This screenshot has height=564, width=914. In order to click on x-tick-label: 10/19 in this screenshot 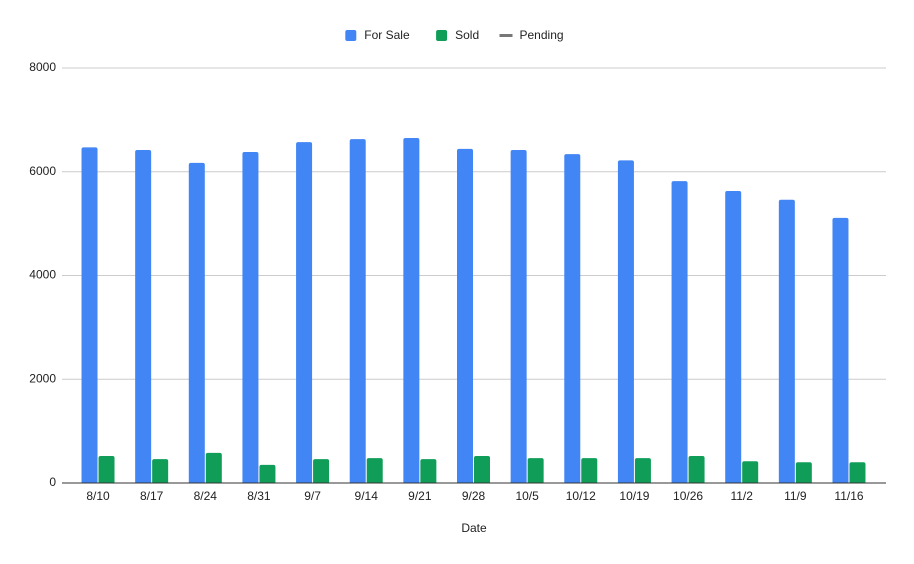, I will do `click(634, 496)`.